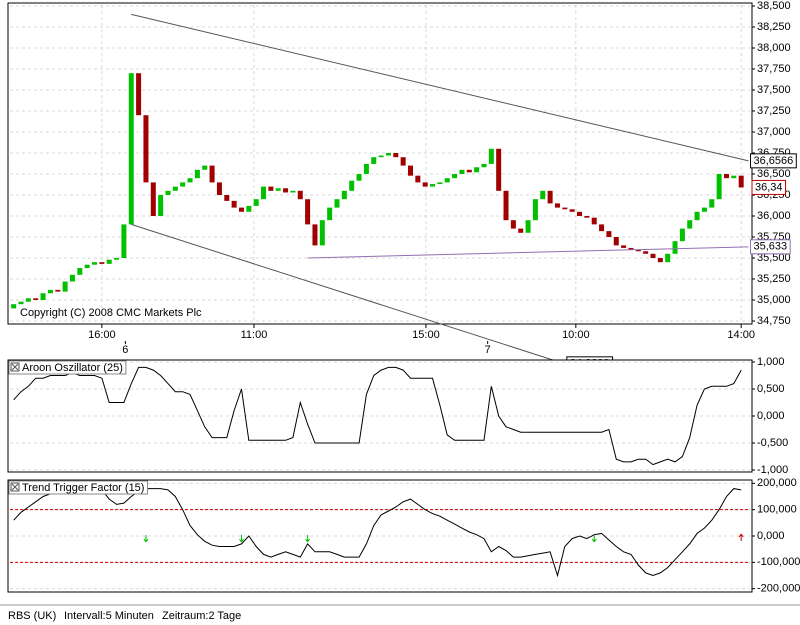  I want to click on y-tick-label: 200,000, so click(777, 483).